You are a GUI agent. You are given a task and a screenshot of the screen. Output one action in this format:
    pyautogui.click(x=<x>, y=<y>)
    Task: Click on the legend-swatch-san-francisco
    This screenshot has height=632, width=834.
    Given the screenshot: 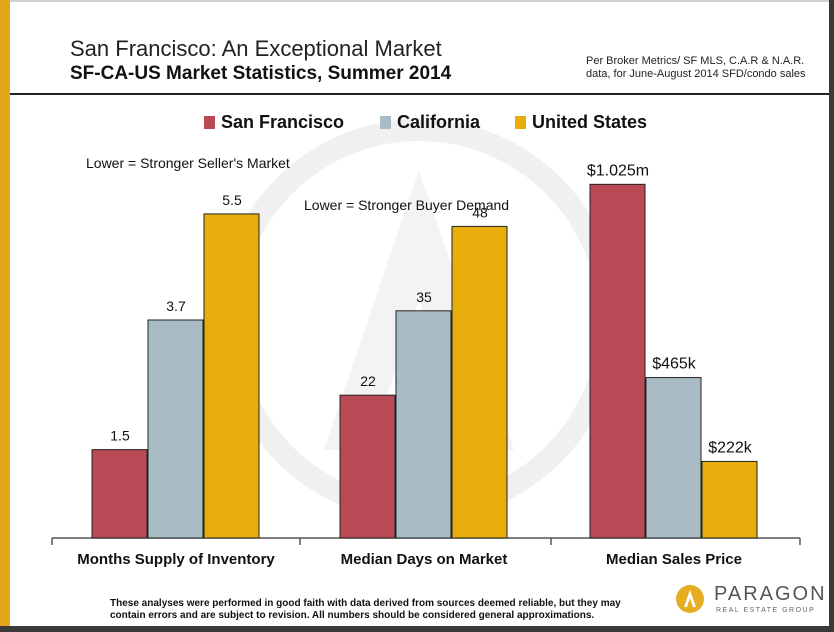 What is the action you would take?
    pyautogui.click(x=209, y=122)
    